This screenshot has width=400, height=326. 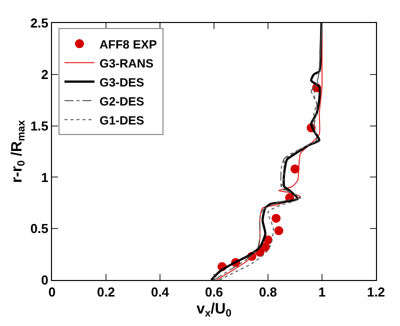 What do you see at coordinates (126, 63) in the screenshot?
I see `legend-label: G3-RANS` at bounding box center [126, 63].